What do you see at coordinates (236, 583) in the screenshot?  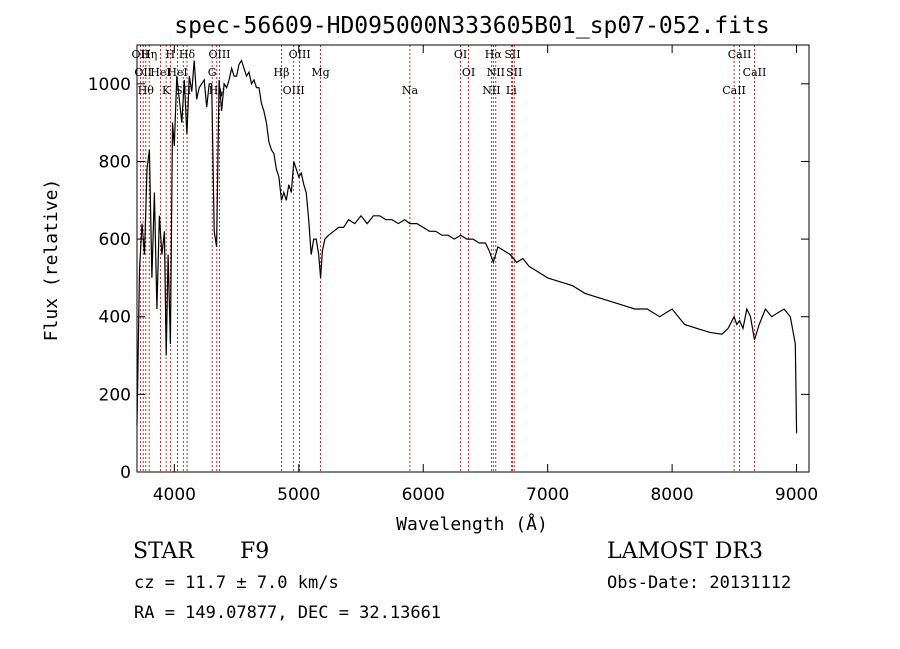 I see `redshift-readout: cz = 11.7 ± 7.0 km/s` at bounding box center [236, 583].